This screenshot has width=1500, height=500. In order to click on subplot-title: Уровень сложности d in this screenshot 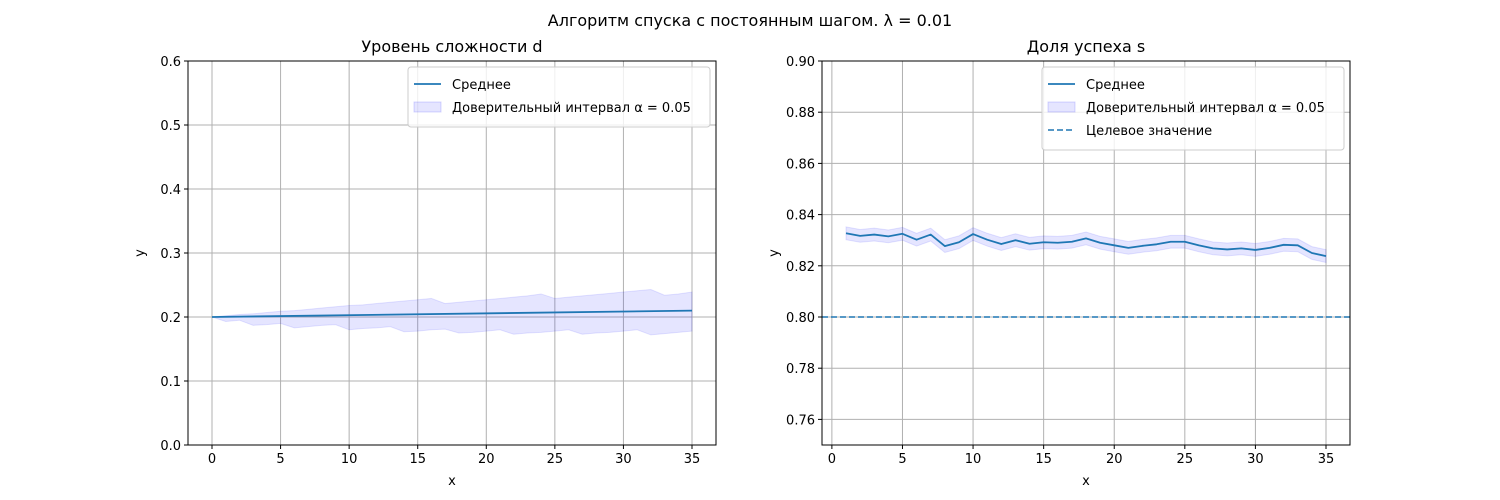, I will do `click(451, 46)`.